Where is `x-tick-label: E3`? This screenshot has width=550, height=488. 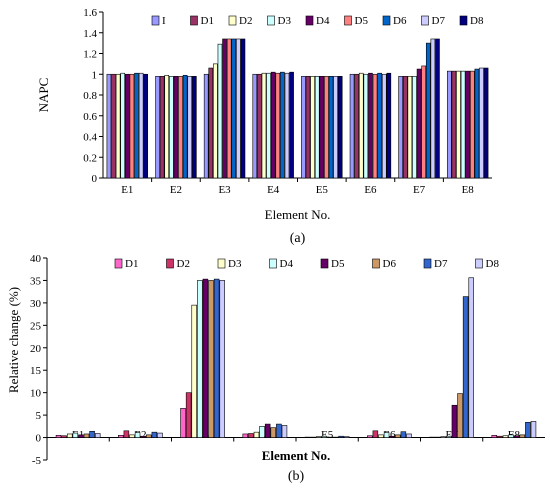
x-tick-label: E3 is located at coordinates (224, 190).